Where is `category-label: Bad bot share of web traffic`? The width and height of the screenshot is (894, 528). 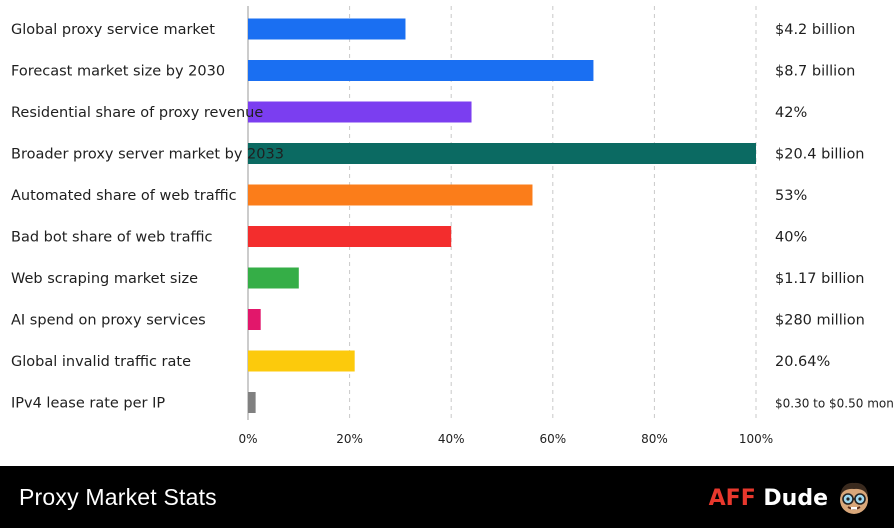
category-label: Bad bot share of web traffic is located at coordinates (112, 238).